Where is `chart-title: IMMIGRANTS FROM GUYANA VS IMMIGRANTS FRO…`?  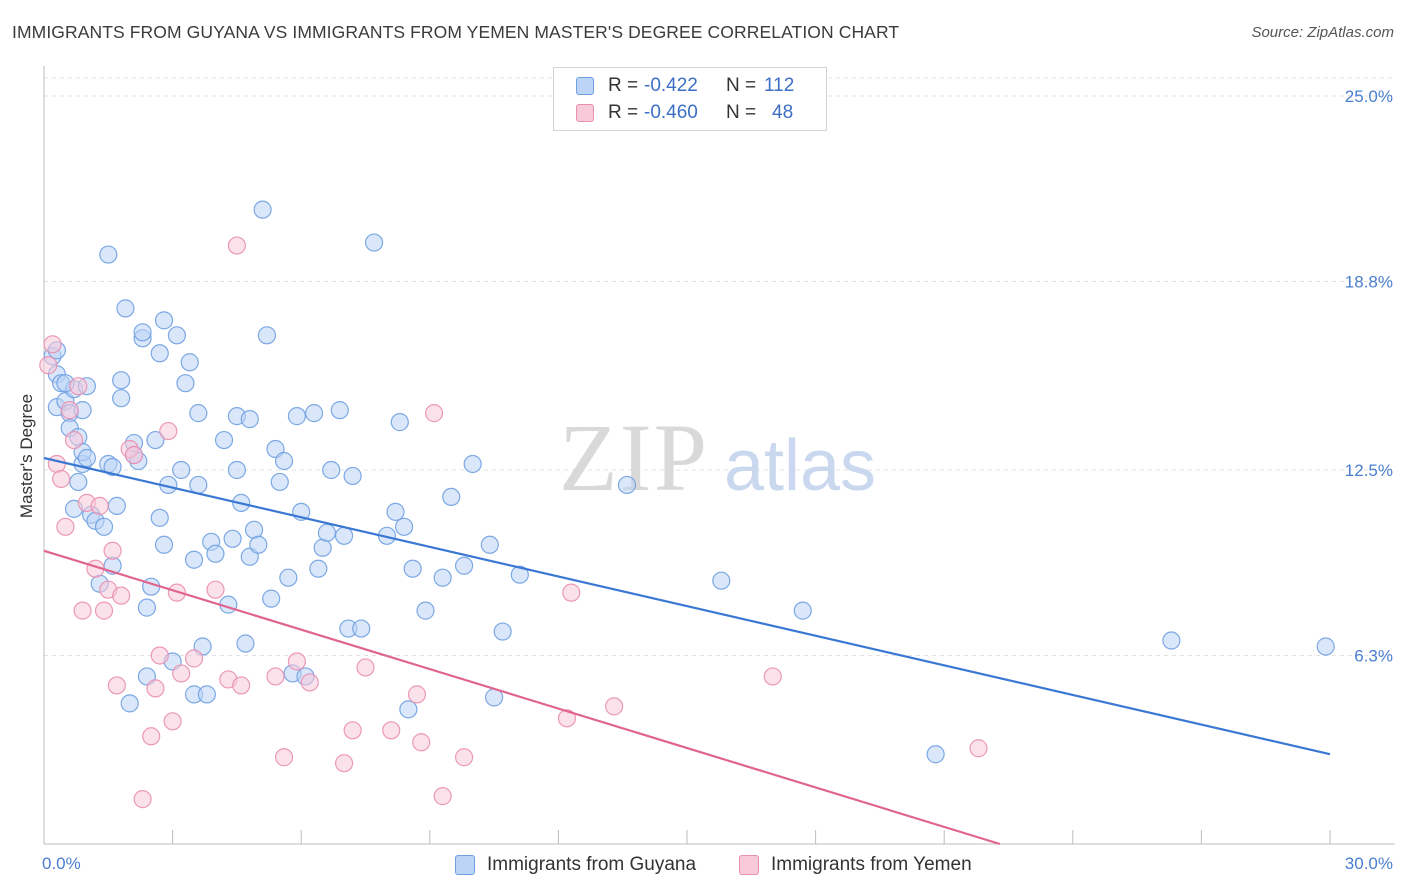
chart-title: IMMIGRANTS FROM GUYANA VS IMMIGRANTS FRO… is located at coordinates (456, 32).